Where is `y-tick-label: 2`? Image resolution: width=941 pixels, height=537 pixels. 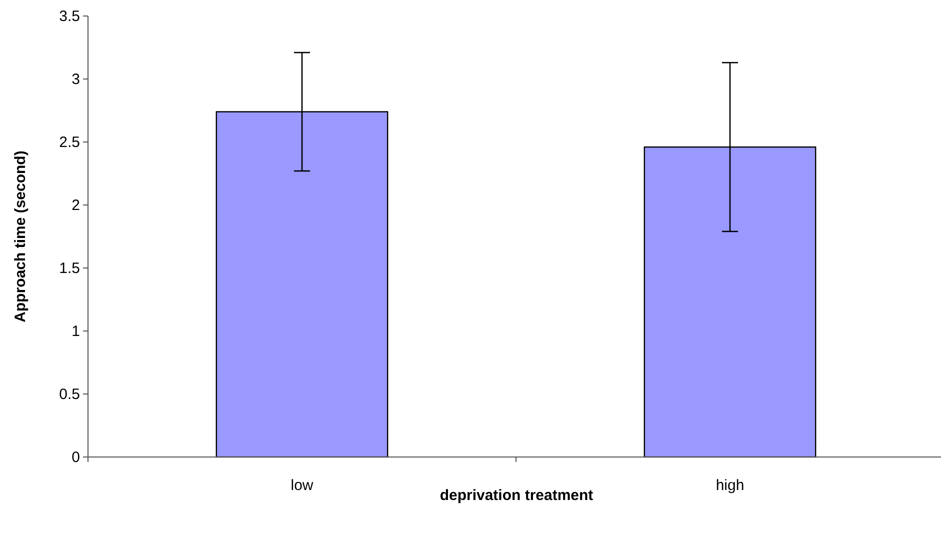
y-tick-label: 2 is located at coordinates (76, 205).